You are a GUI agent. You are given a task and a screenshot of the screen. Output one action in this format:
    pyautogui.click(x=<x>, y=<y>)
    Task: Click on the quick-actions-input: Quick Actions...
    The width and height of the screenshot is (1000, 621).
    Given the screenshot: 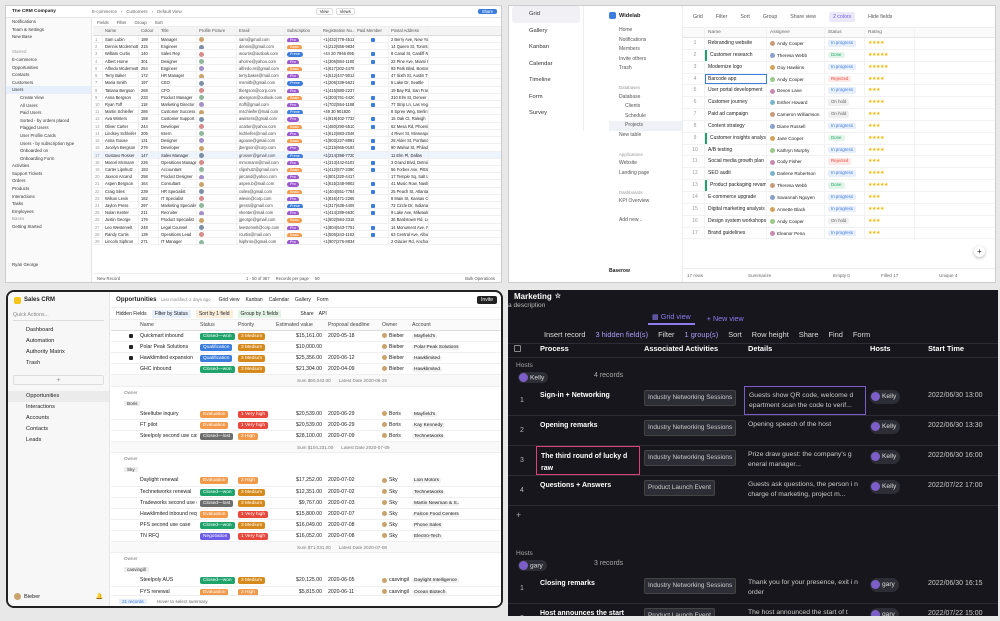 What is the action you would take?
    pyautogui.click(x=58, y=316)
    